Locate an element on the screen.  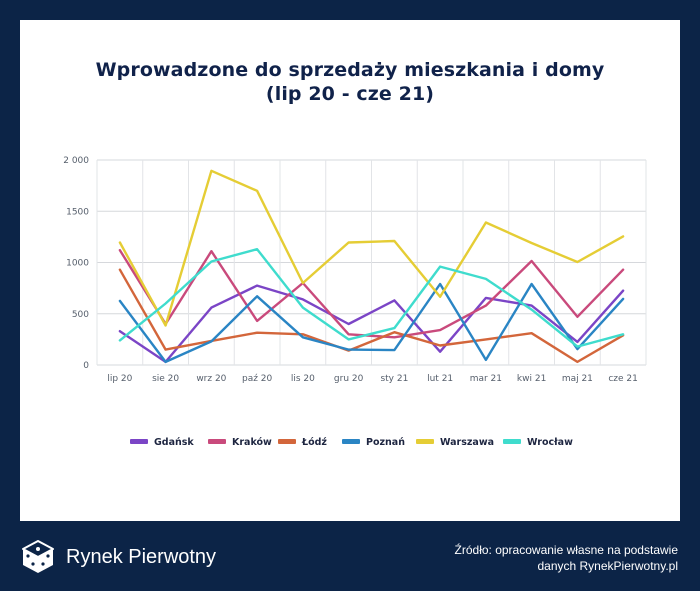
y-tick-label: 0 is located at coordinates (86, 366).